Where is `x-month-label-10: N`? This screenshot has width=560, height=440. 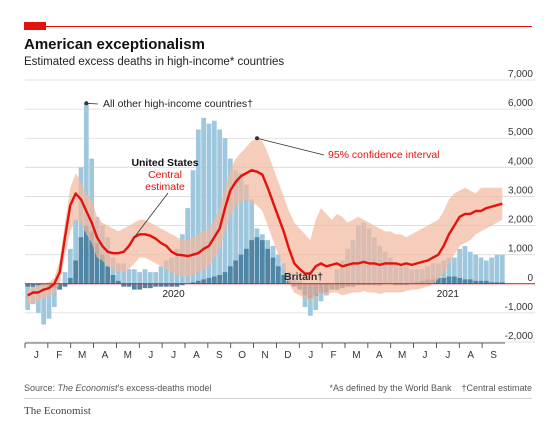 x-month-label-10: N is located at coordinates (264, 355).